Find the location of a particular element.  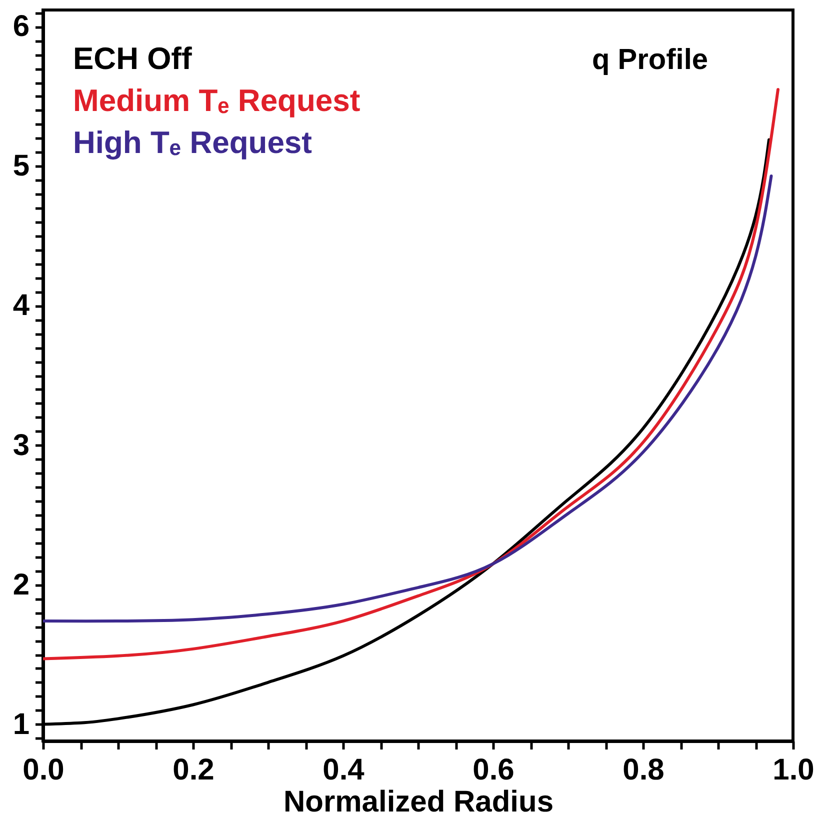

y-tick-label: 6 is located at coordinates (21, 27).